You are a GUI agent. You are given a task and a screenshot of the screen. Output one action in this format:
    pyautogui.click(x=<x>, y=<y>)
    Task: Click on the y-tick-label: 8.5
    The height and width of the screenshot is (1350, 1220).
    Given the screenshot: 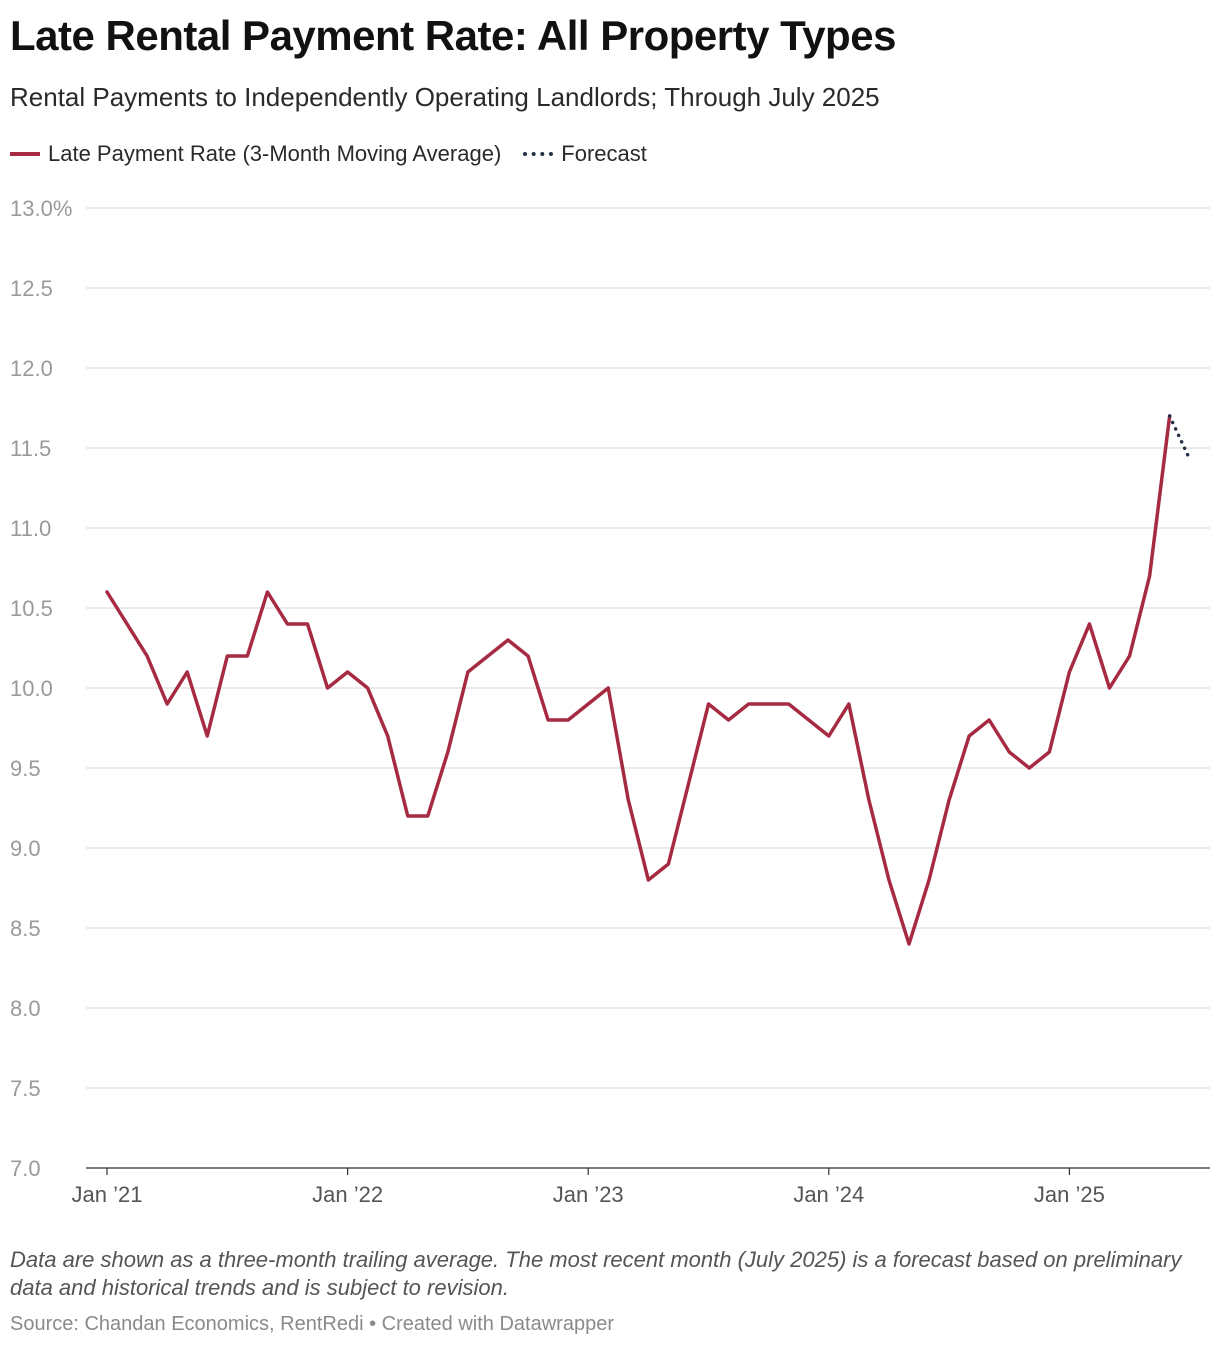 What is the action you would take?
    pyautogui.click(x=25, y=928)
    